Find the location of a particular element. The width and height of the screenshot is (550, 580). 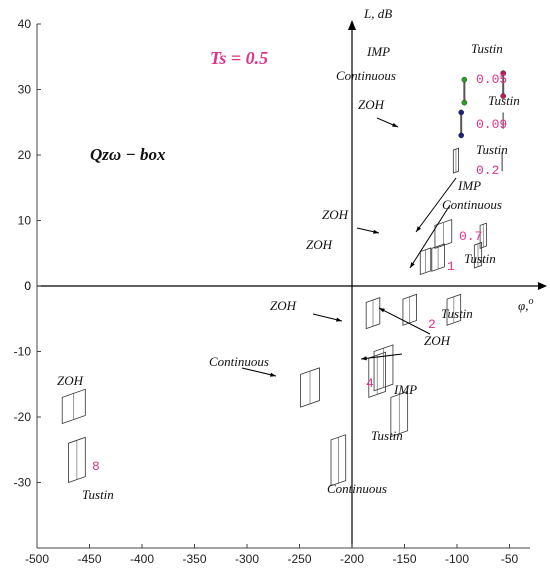

y-tick-label: 40 is located at coordinates (25, 24).